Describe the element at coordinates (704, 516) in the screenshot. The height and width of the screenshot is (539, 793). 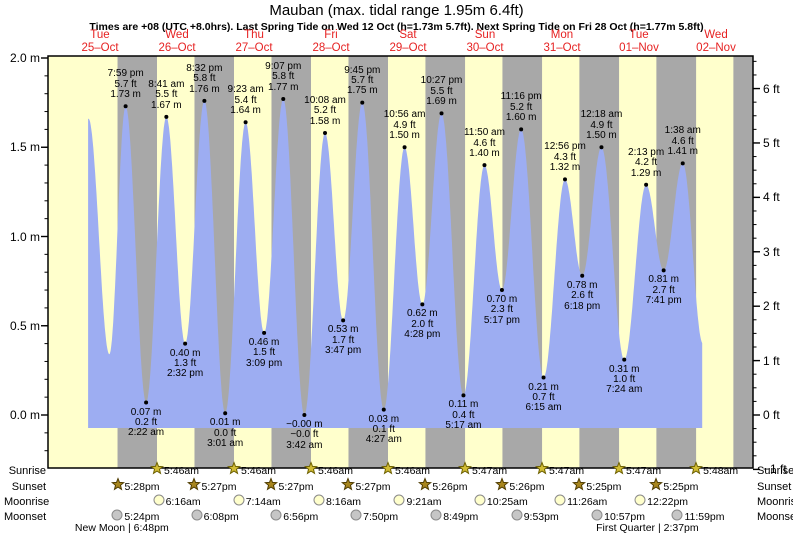
I see `moonset-time: 11:59pm` at that location.